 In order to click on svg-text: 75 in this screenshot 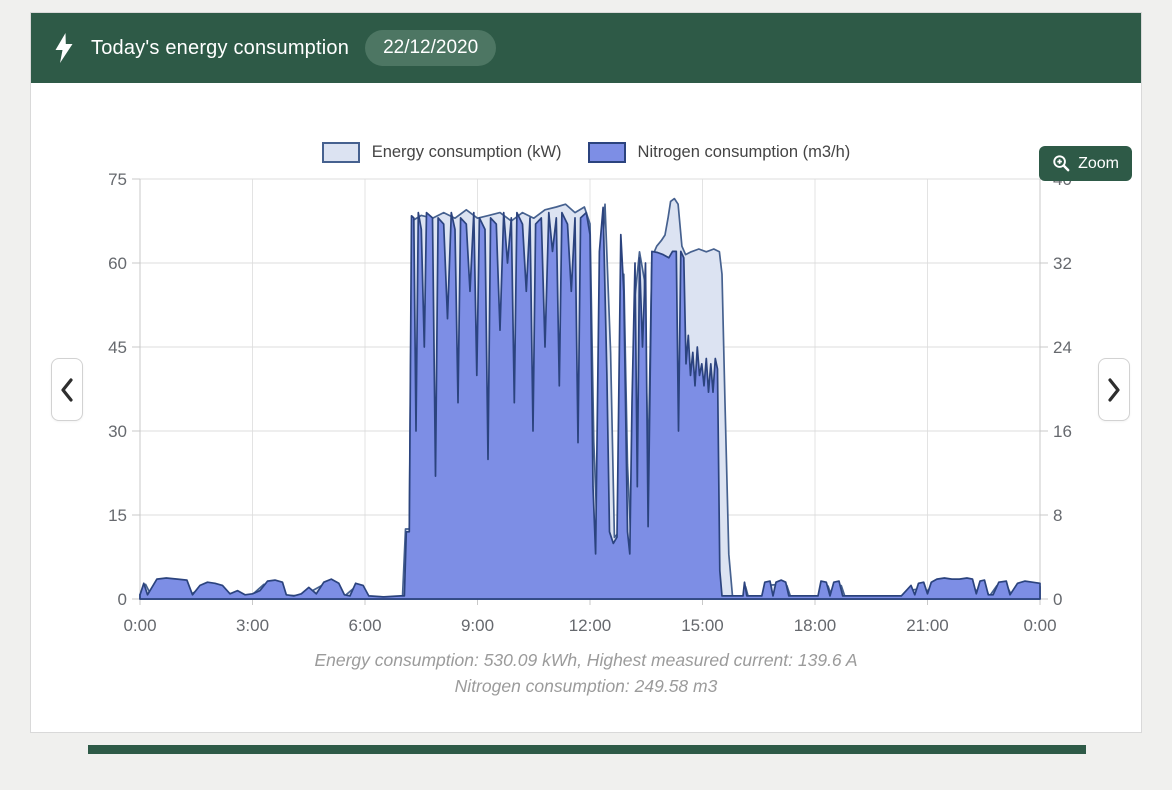, I will do `click(117, 179)`.